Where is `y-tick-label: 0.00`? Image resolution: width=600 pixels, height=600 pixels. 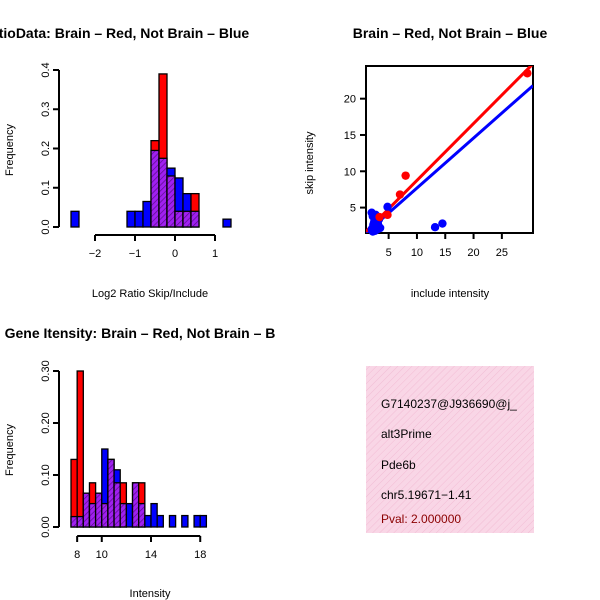 y-tick-label: 0.00 is located at coordinates (46, 526).